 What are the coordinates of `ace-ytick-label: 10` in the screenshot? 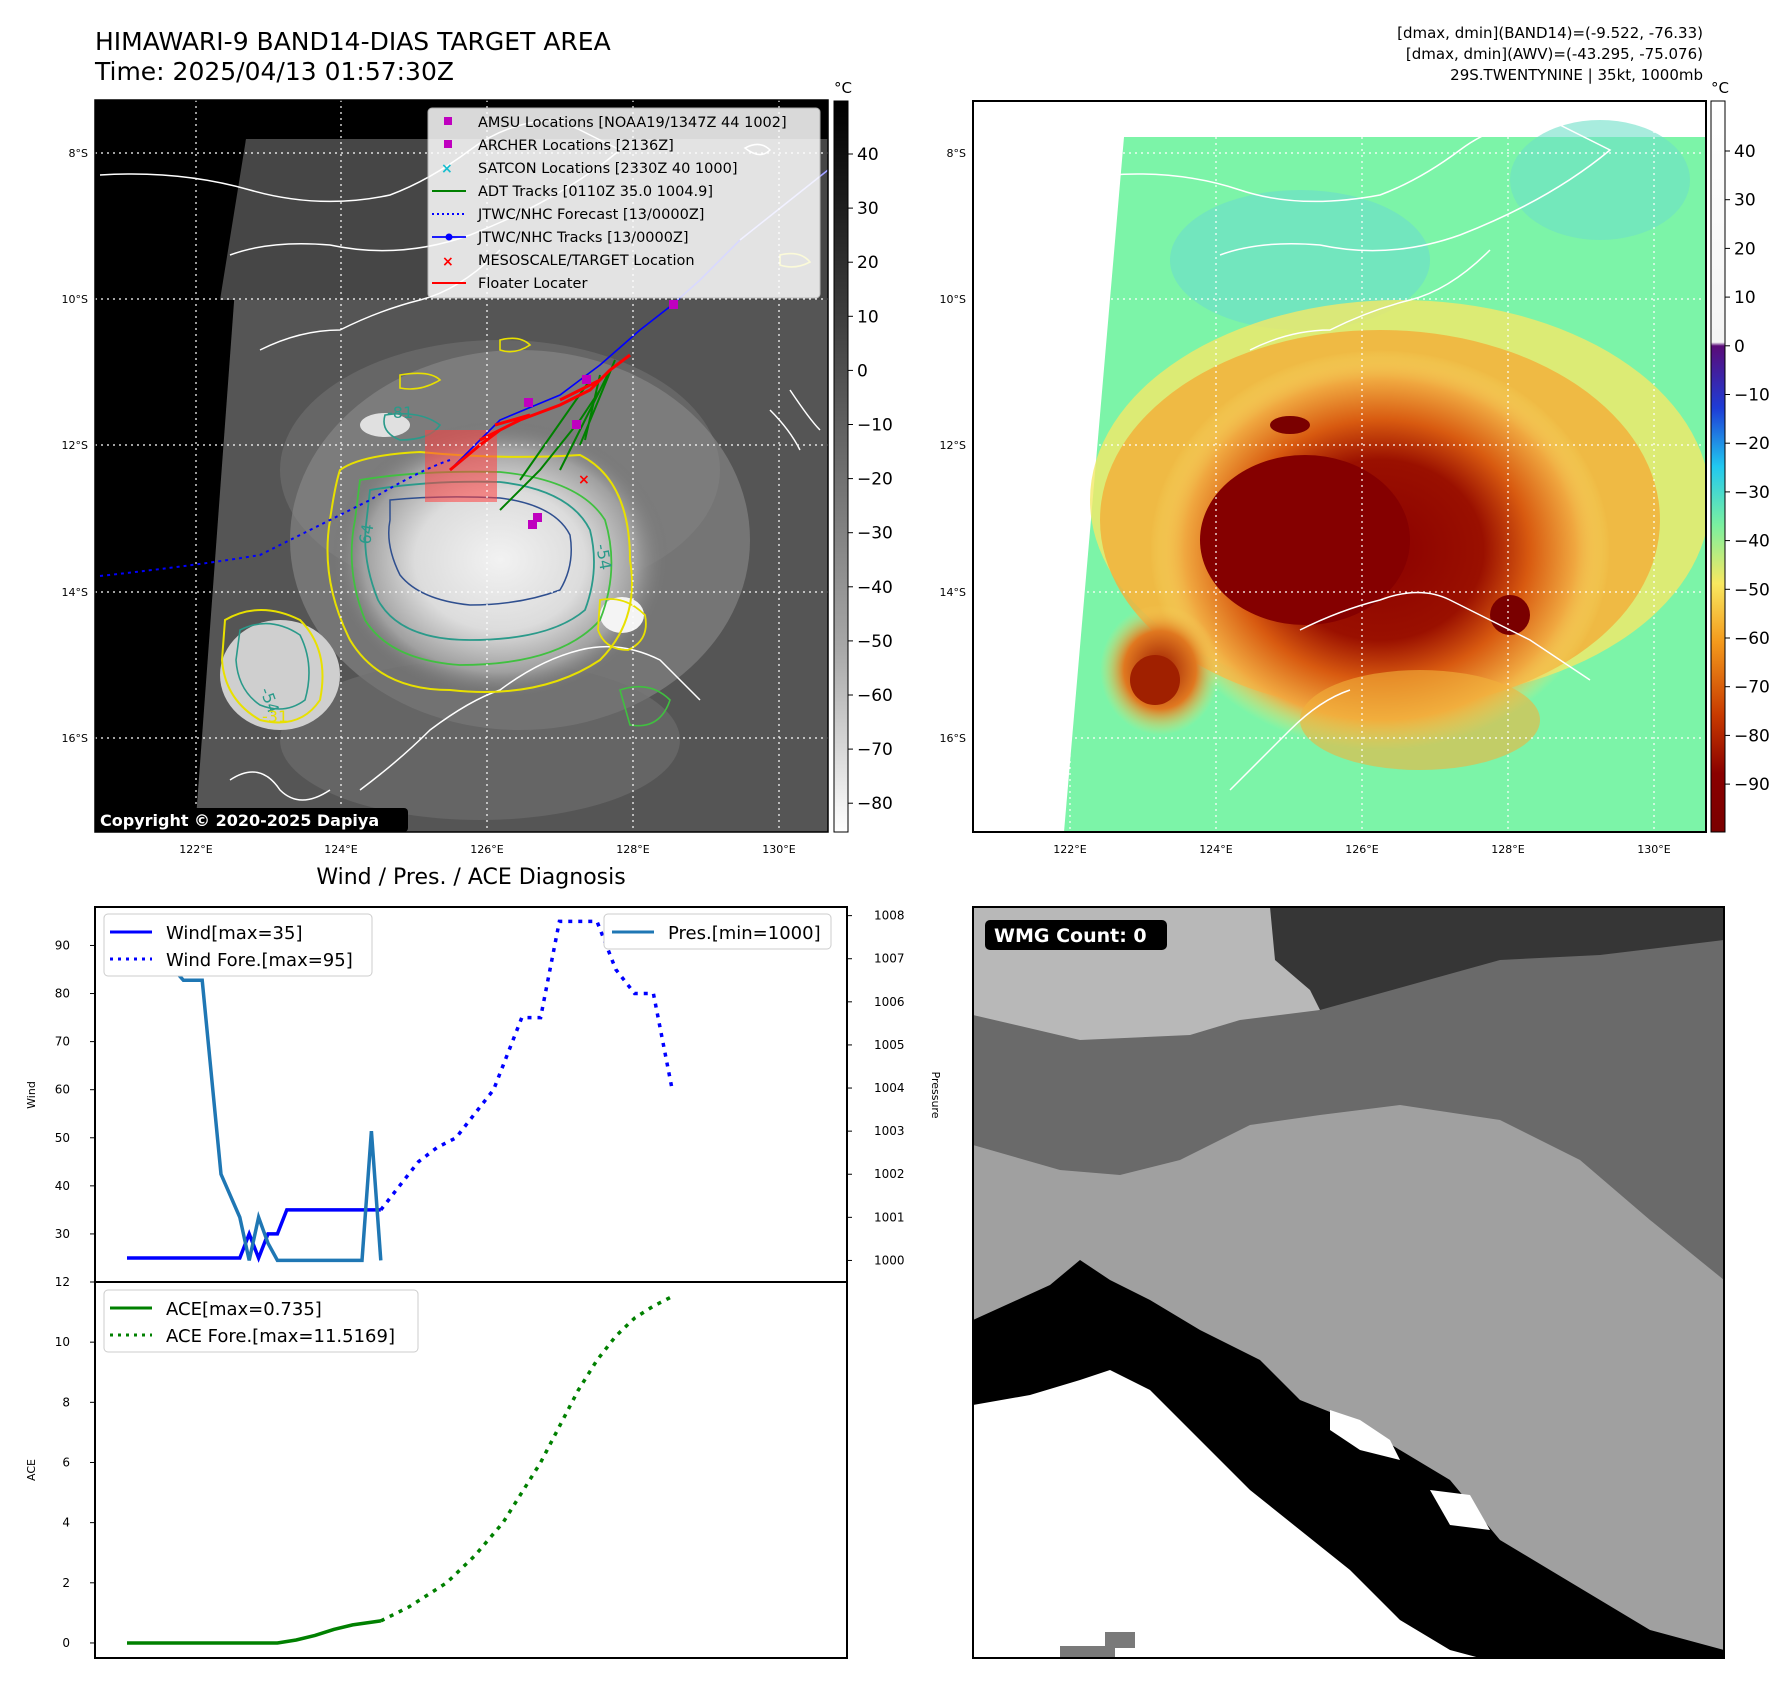 It's located at (62, 1342).